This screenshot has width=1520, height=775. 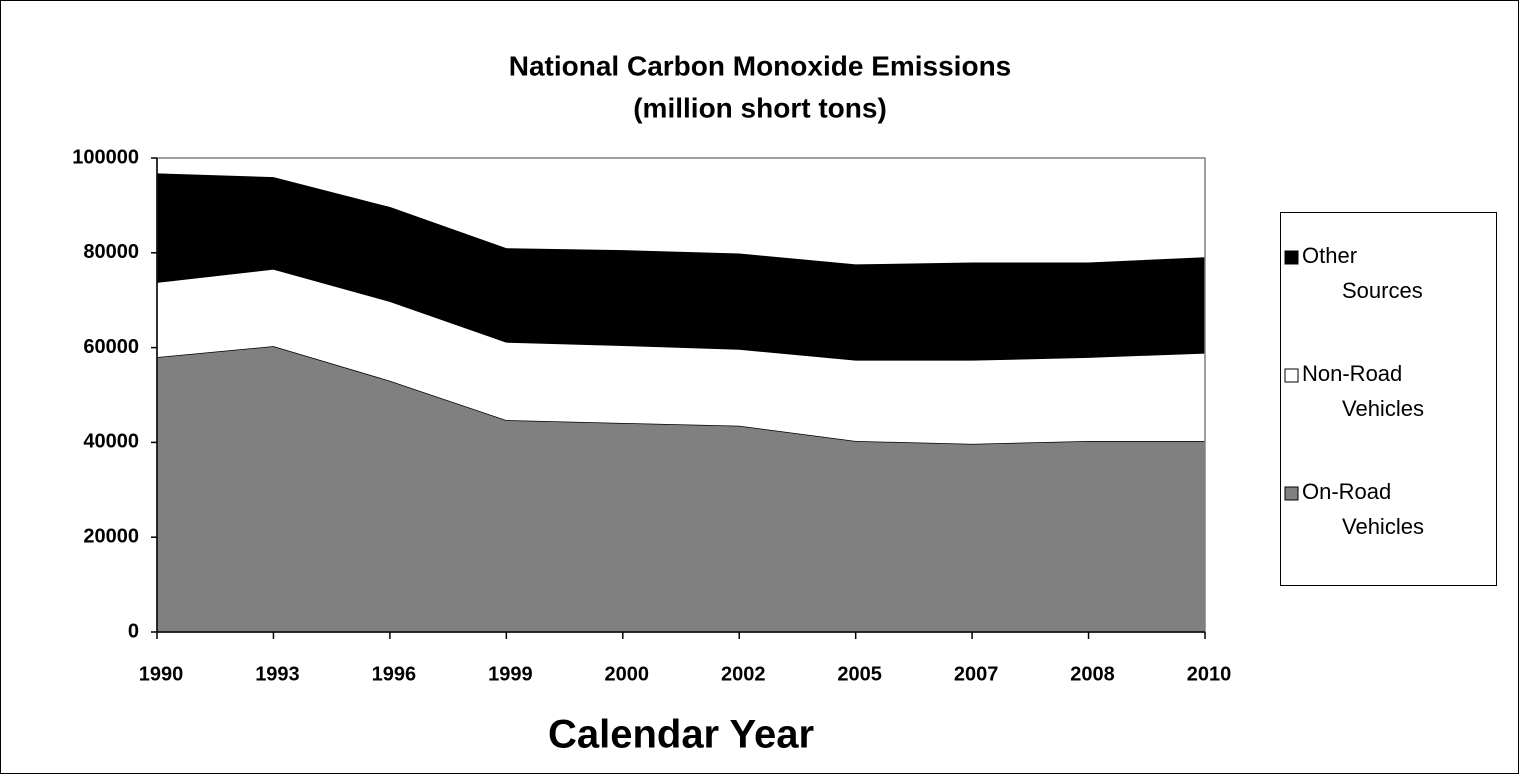 I want to click on x-tick-label: 2005, so click(x=859, y=674).